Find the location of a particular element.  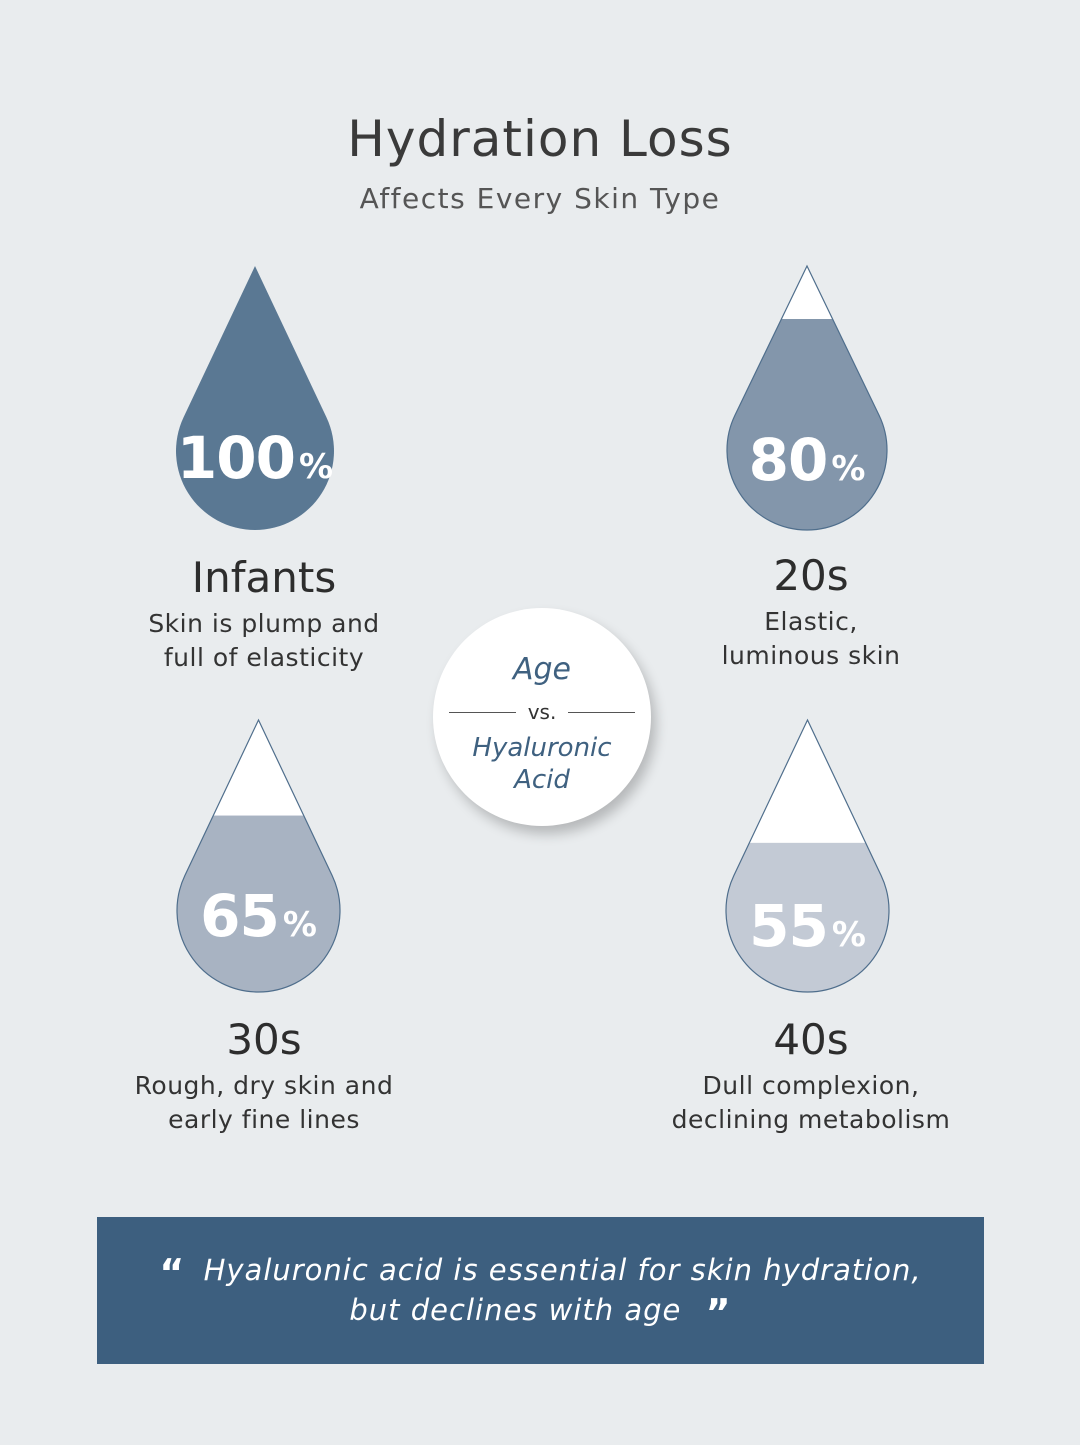

badge-acid-line: Acid is located at coordinates (542, 780).